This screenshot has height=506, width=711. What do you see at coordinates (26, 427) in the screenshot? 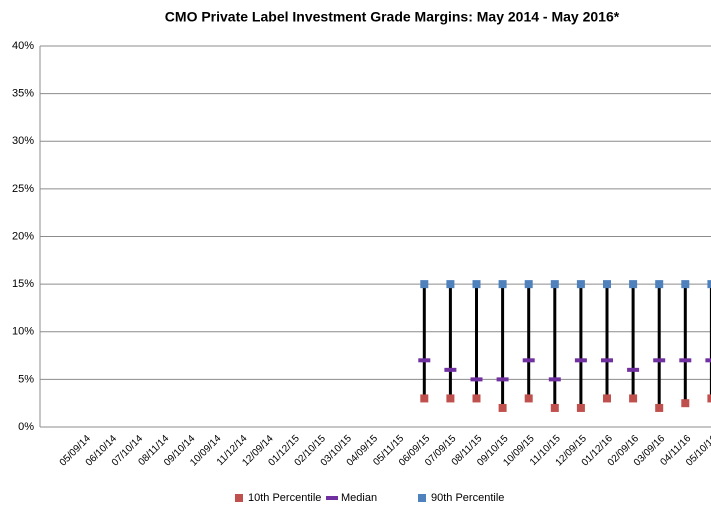
I see `y-tick-label: 0%` at bounding box center [26, 427].